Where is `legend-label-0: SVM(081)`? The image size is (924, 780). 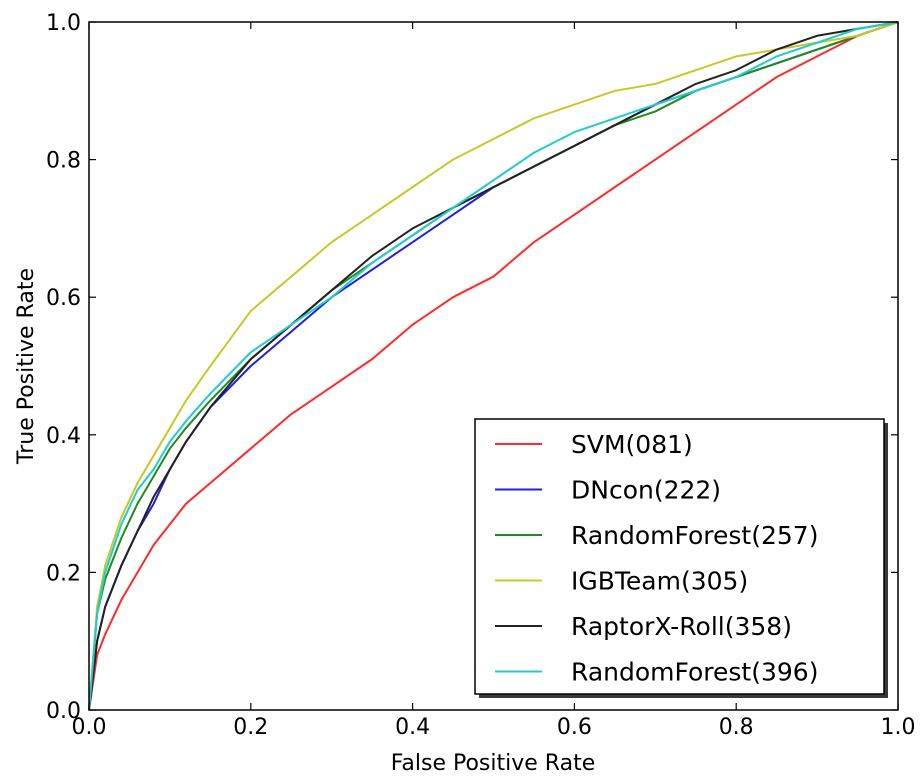
legend-label-0: SVM(081) is located at coordinates (632, 444).